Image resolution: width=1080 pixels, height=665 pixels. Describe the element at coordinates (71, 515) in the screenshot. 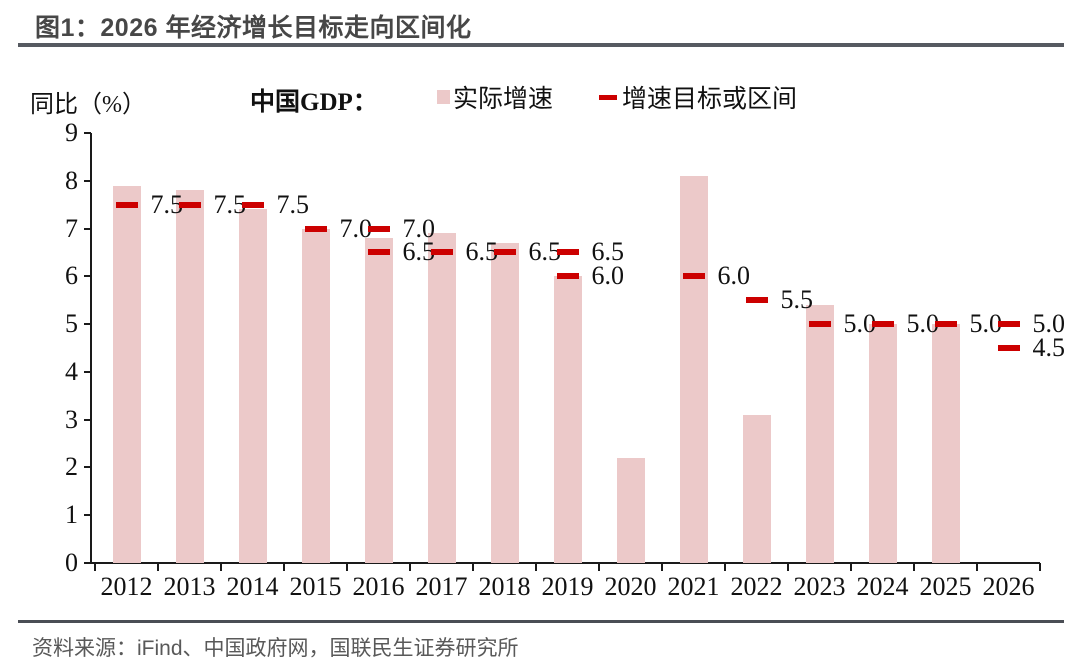

I see `y-tick-label: 1` at that location.